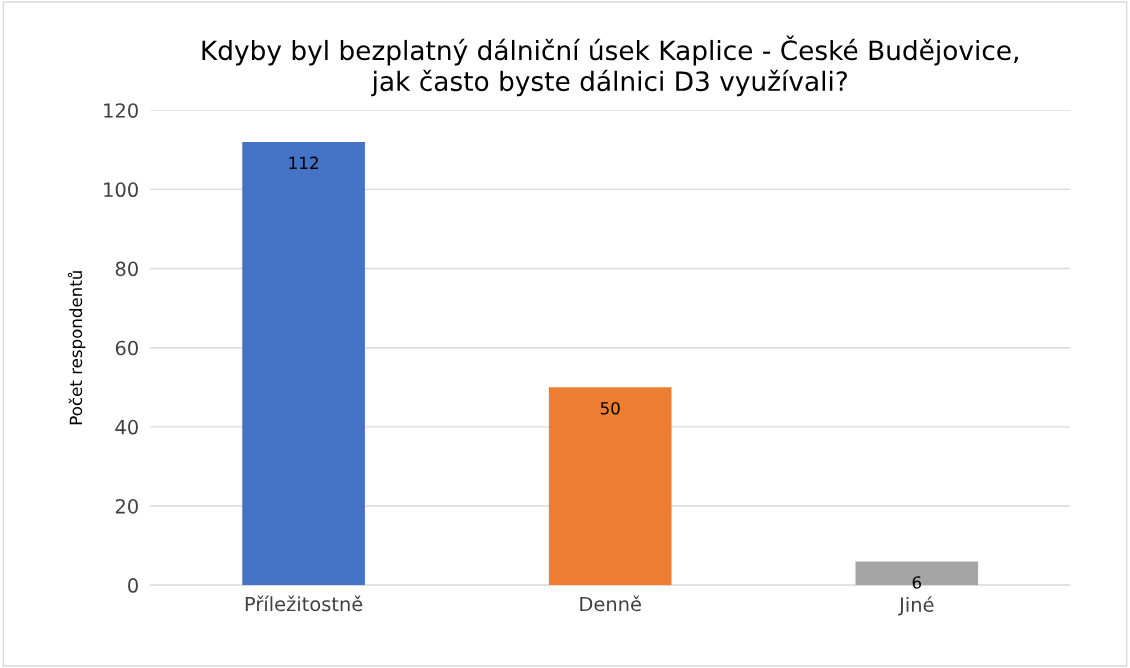 The width and height of the screenshot is (1130, 668). What do you see at coordinates (304, 603) in the screenshot?
I see `x-tick-label: Příležitostně` at bounding box center [304, 603].